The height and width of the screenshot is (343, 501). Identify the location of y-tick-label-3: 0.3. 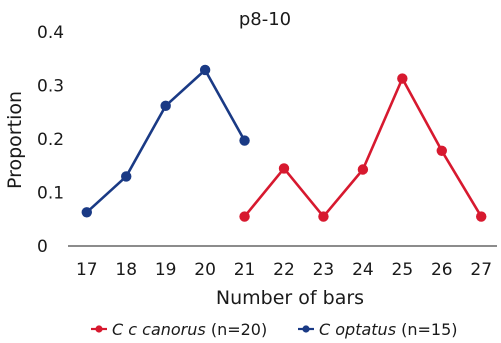
(50, 87).